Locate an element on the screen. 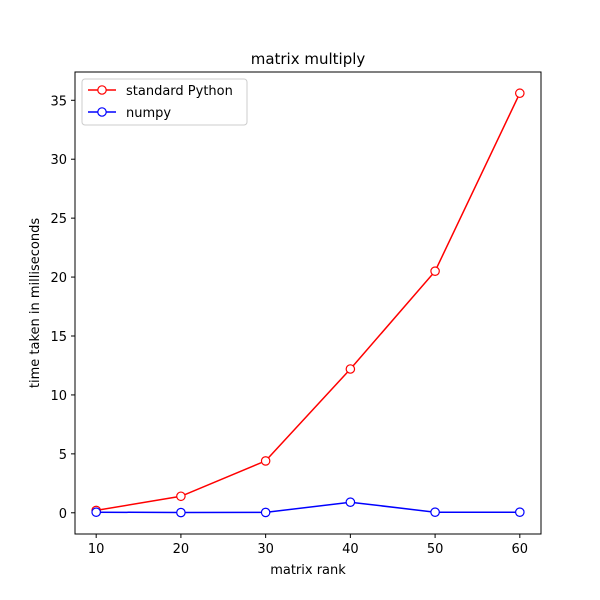 The image size is (600, 600). legend: standard Python numpy is located at coordinates (164, 102).